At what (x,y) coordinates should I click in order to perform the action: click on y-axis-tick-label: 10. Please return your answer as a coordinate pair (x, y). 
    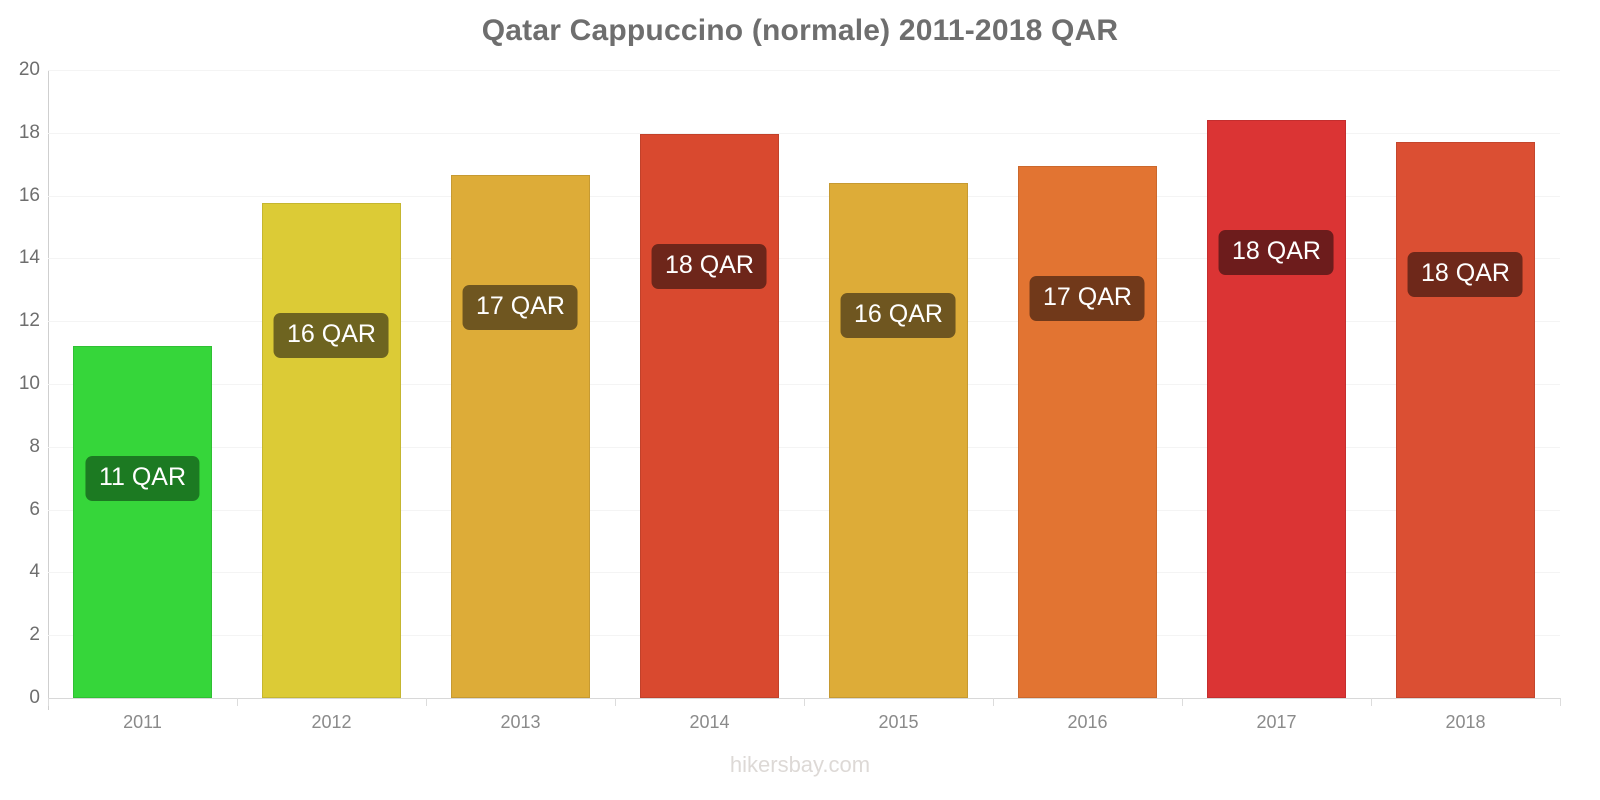
    Looking at the image, I should click on (29, 383).